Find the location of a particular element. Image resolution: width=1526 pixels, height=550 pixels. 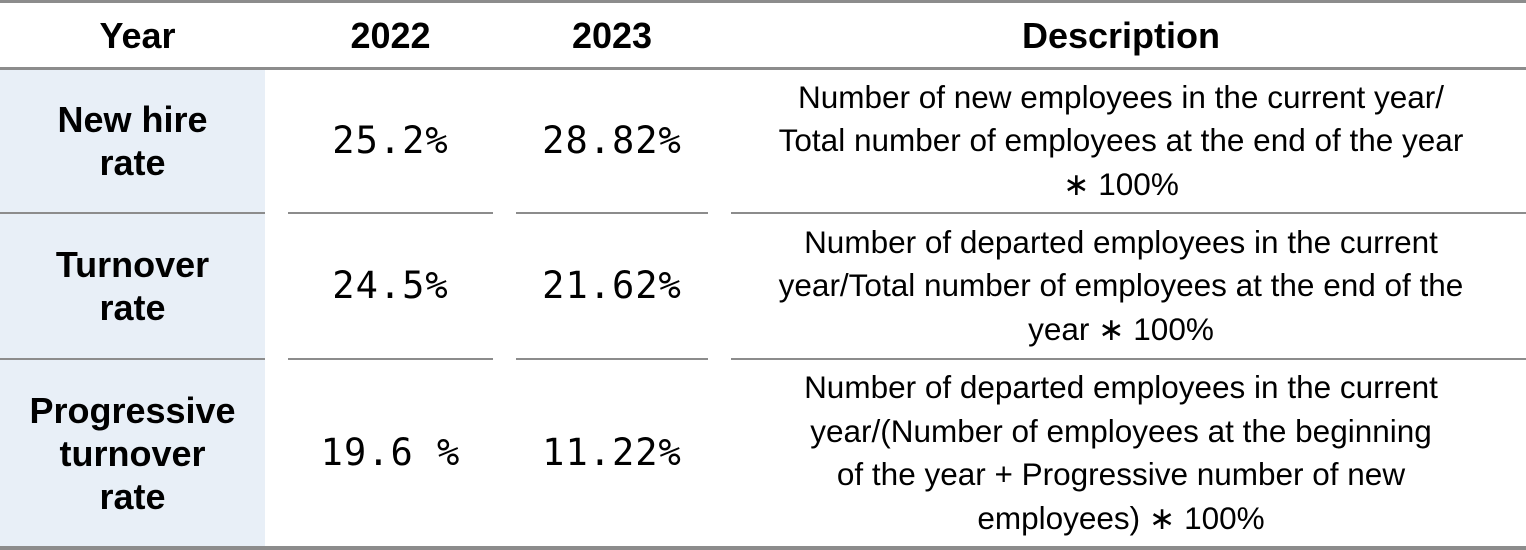

header-2022-label: 2022 is located at coordinates (390, 35).